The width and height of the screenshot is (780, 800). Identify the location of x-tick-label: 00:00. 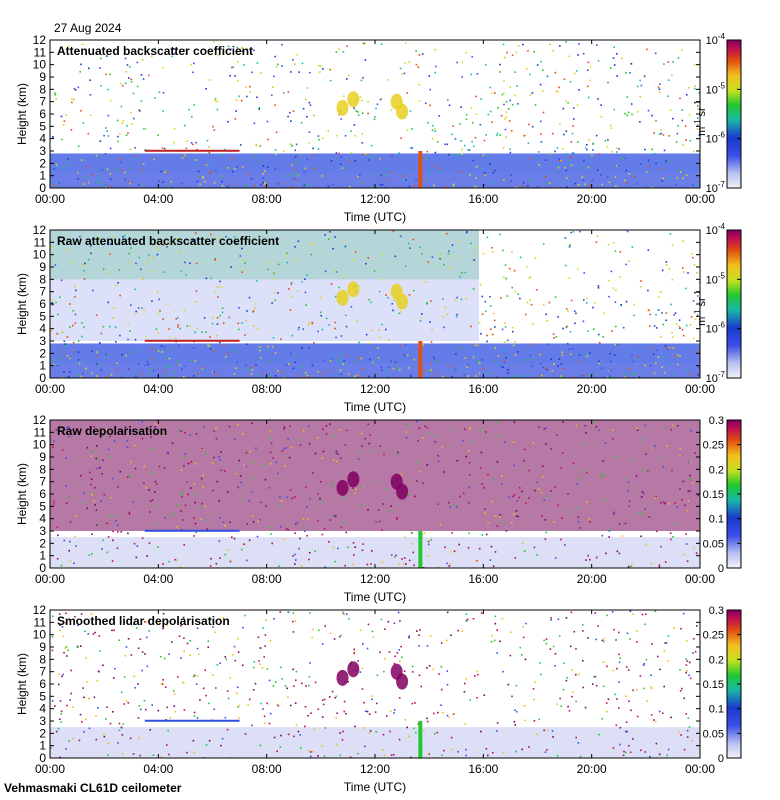
(700, 579).